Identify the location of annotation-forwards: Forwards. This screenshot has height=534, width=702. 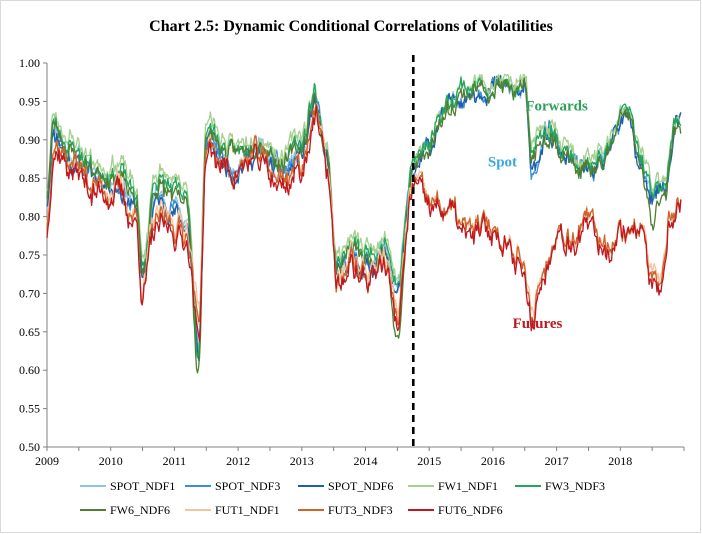
(556, 107).